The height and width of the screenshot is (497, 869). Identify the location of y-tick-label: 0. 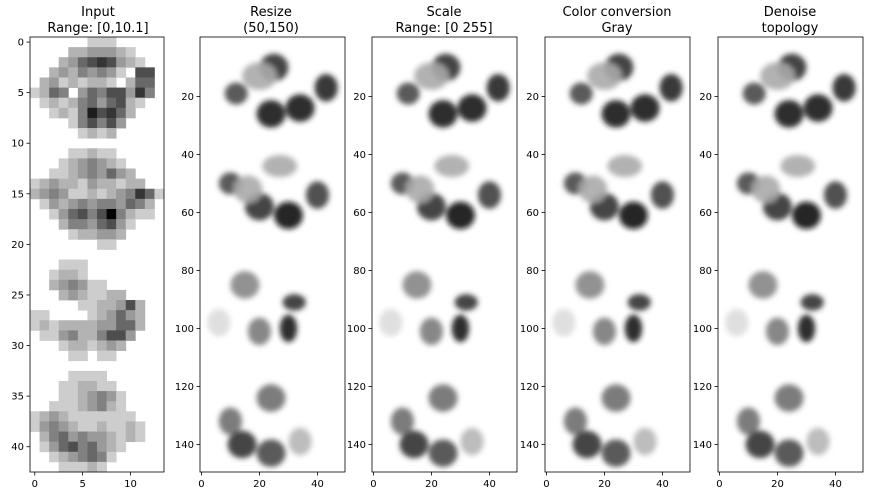
(21, 43).